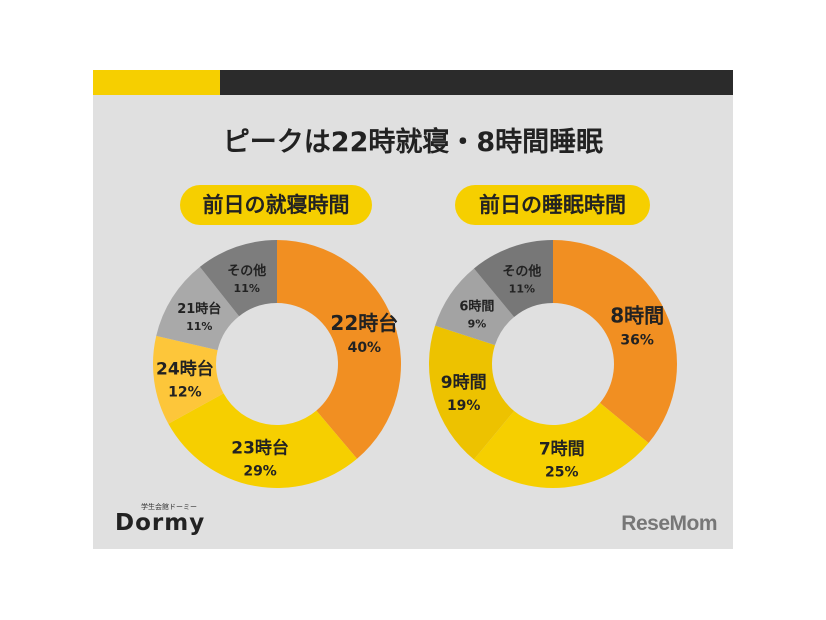 The height and width of the screenshot is (620, 826). I want to click on chart-title-sleep-duration: 前日の睡眠時間, so click(552, 205).